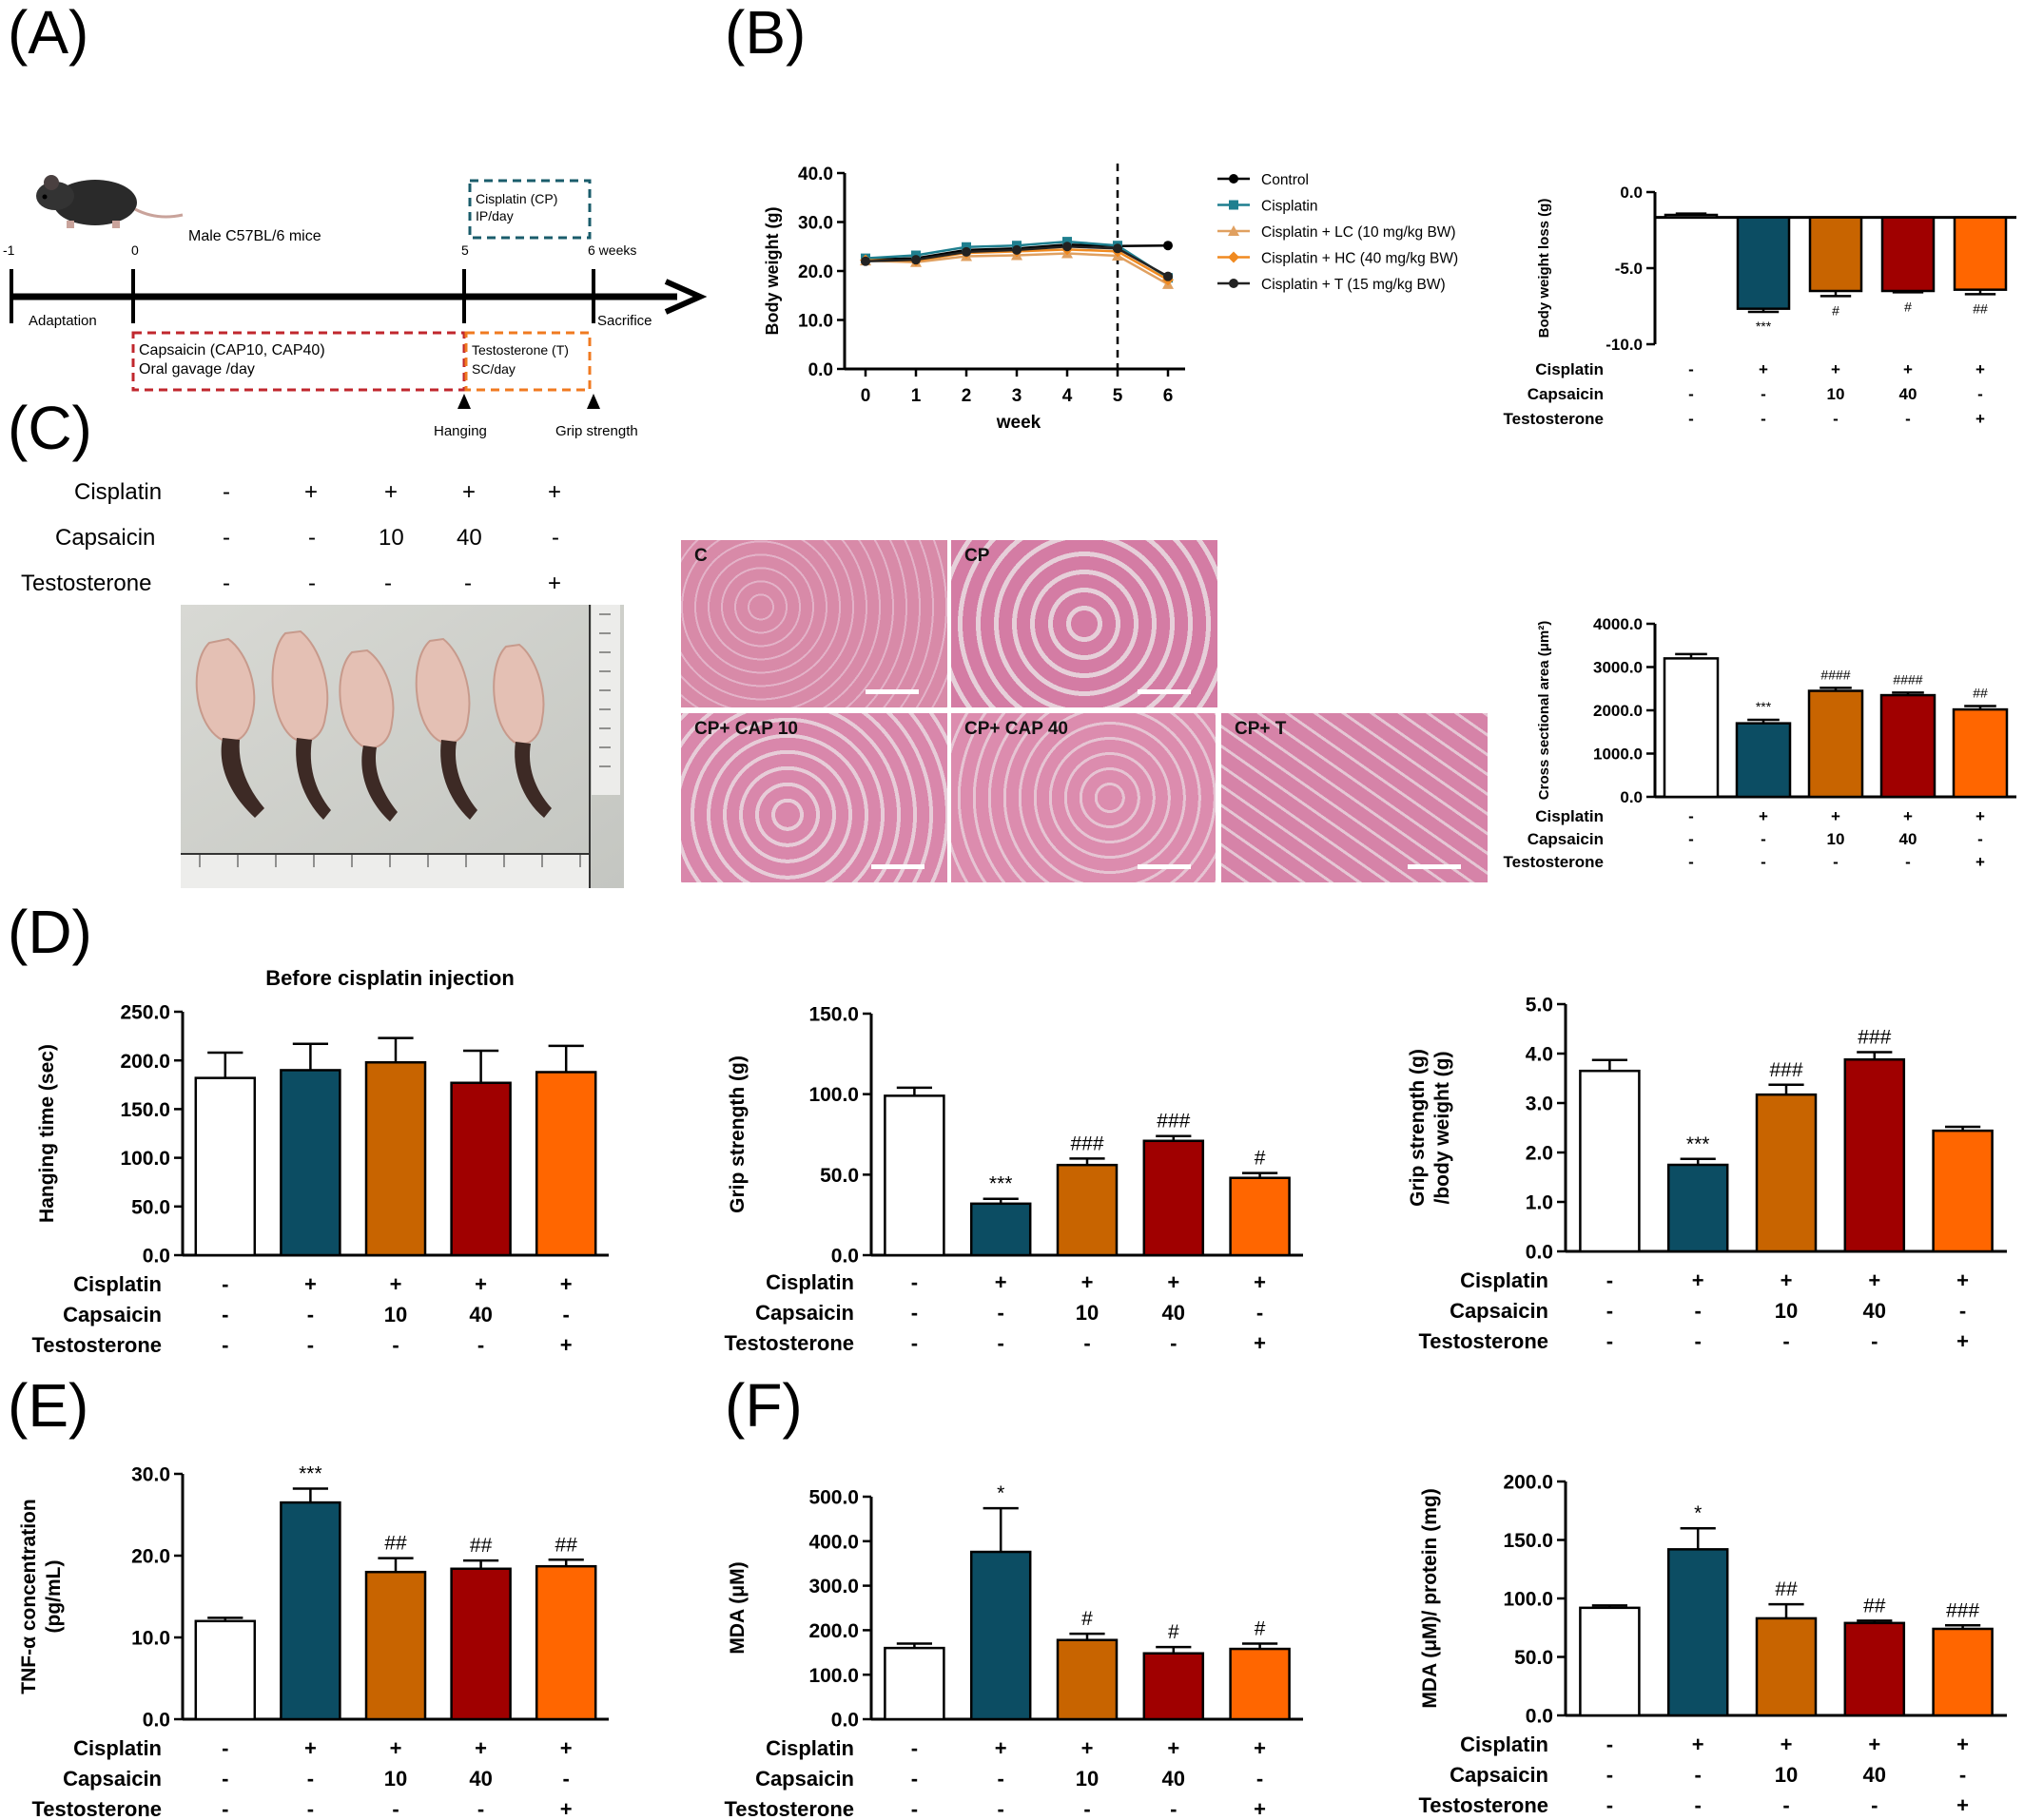 The height and width of the screenshot is (1820, 2024). I want to click on testosterone-box-line1: Testosterone (T), so click(520, 350).